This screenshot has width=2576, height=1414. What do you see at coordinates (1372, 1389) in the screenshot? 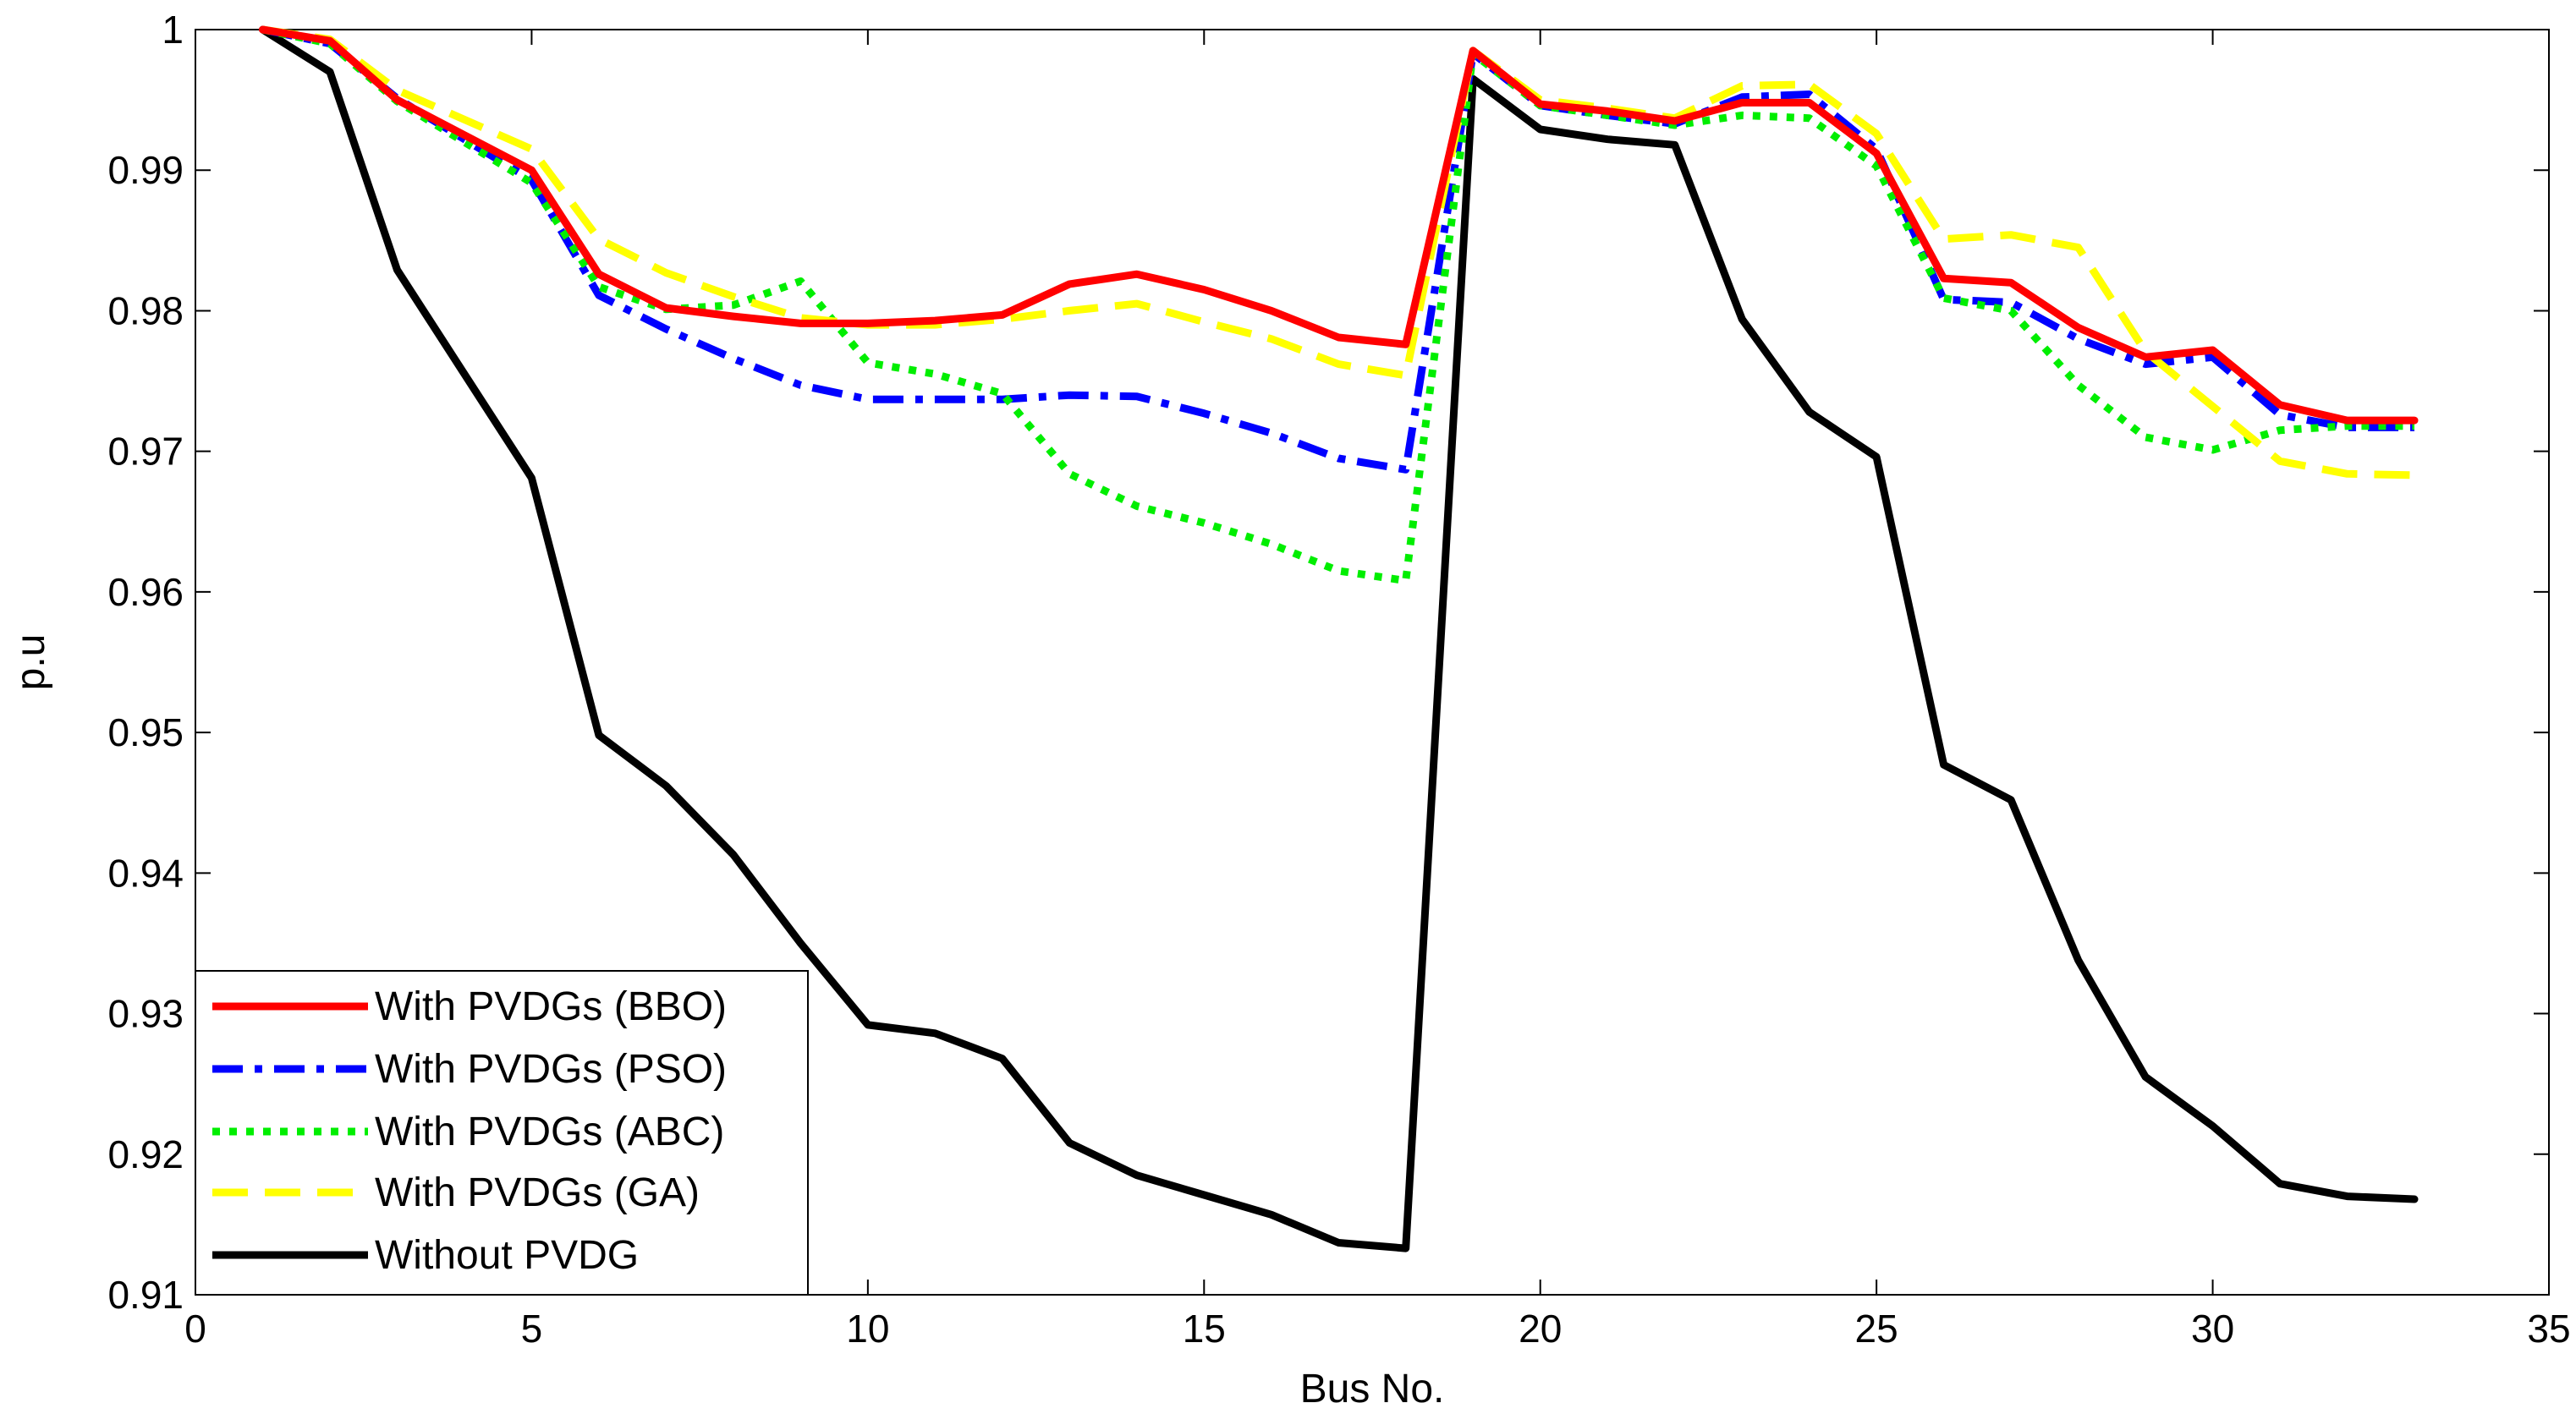
I see `x-axis-title: Bus No.` at bounding box center [1372, 1389].